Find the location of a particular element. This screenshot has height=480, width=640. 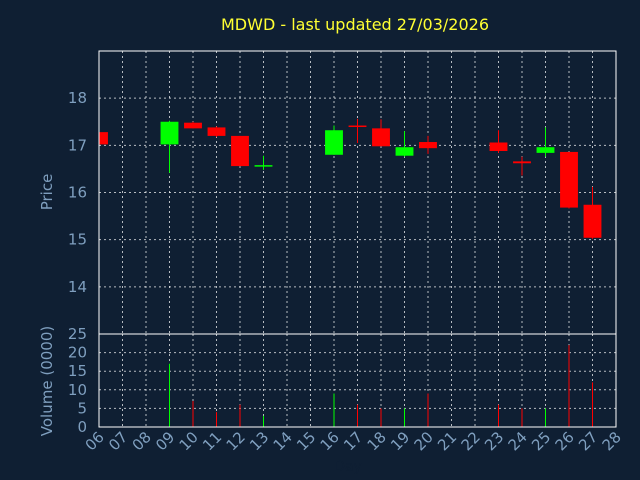

volume-bars is located at coordinates (381, 386).